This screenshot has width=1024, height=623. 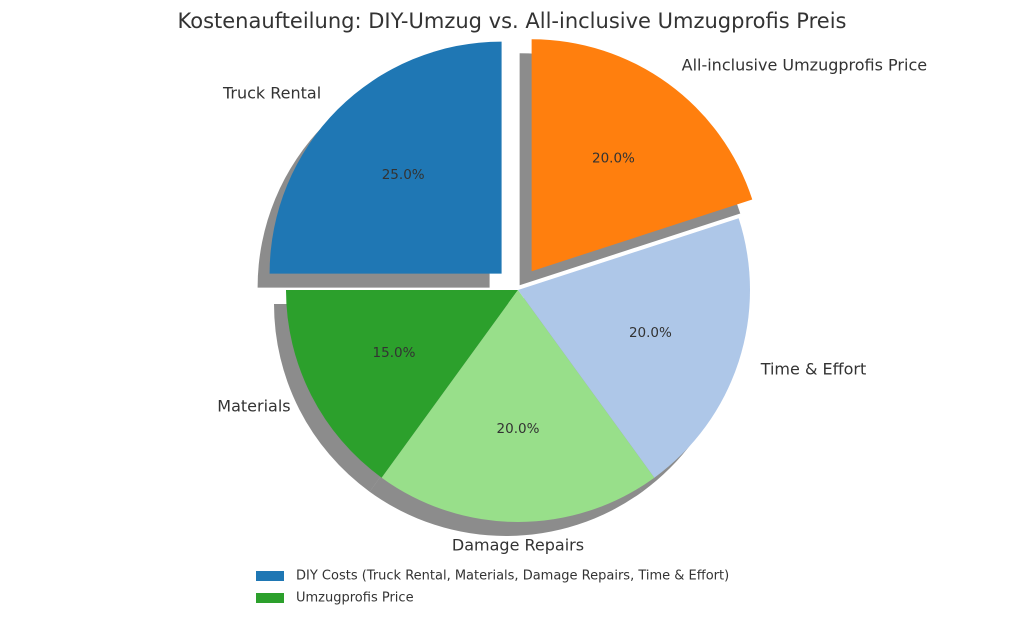 What do you see at coordinates (402, 384) in the screenshot?
I see `slice-materials` at bounding box center [402, 384].